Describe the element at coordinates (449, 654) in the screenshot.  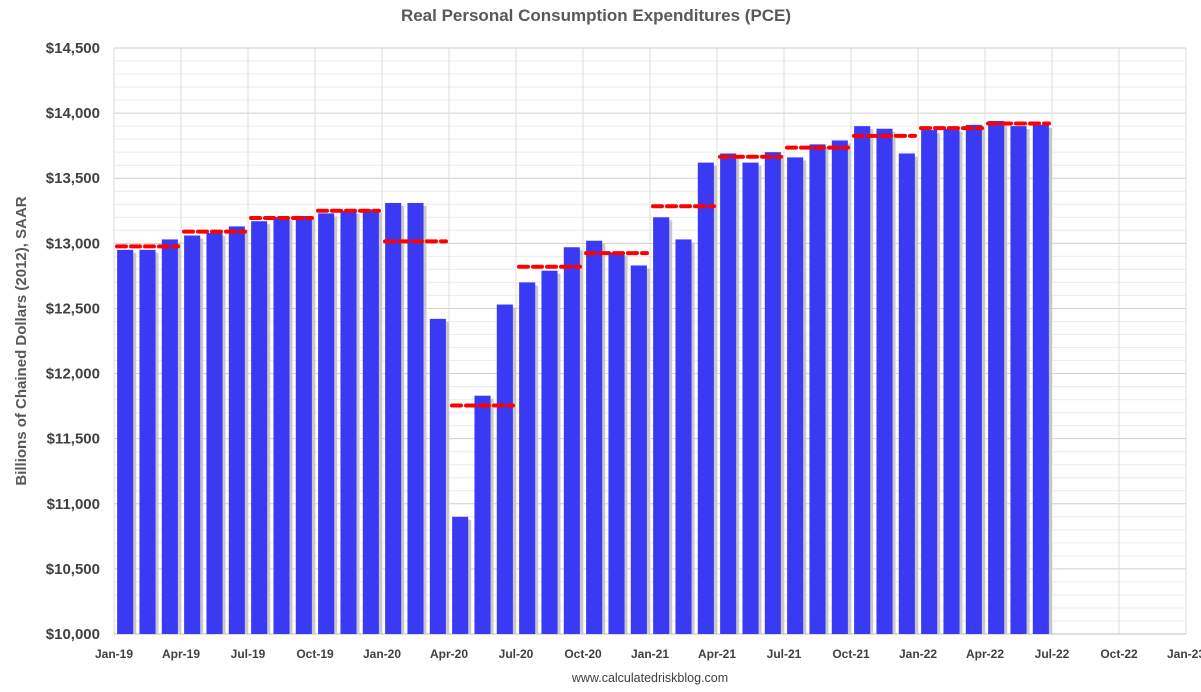
I see `x-tick-label: Apr-20` at that location.